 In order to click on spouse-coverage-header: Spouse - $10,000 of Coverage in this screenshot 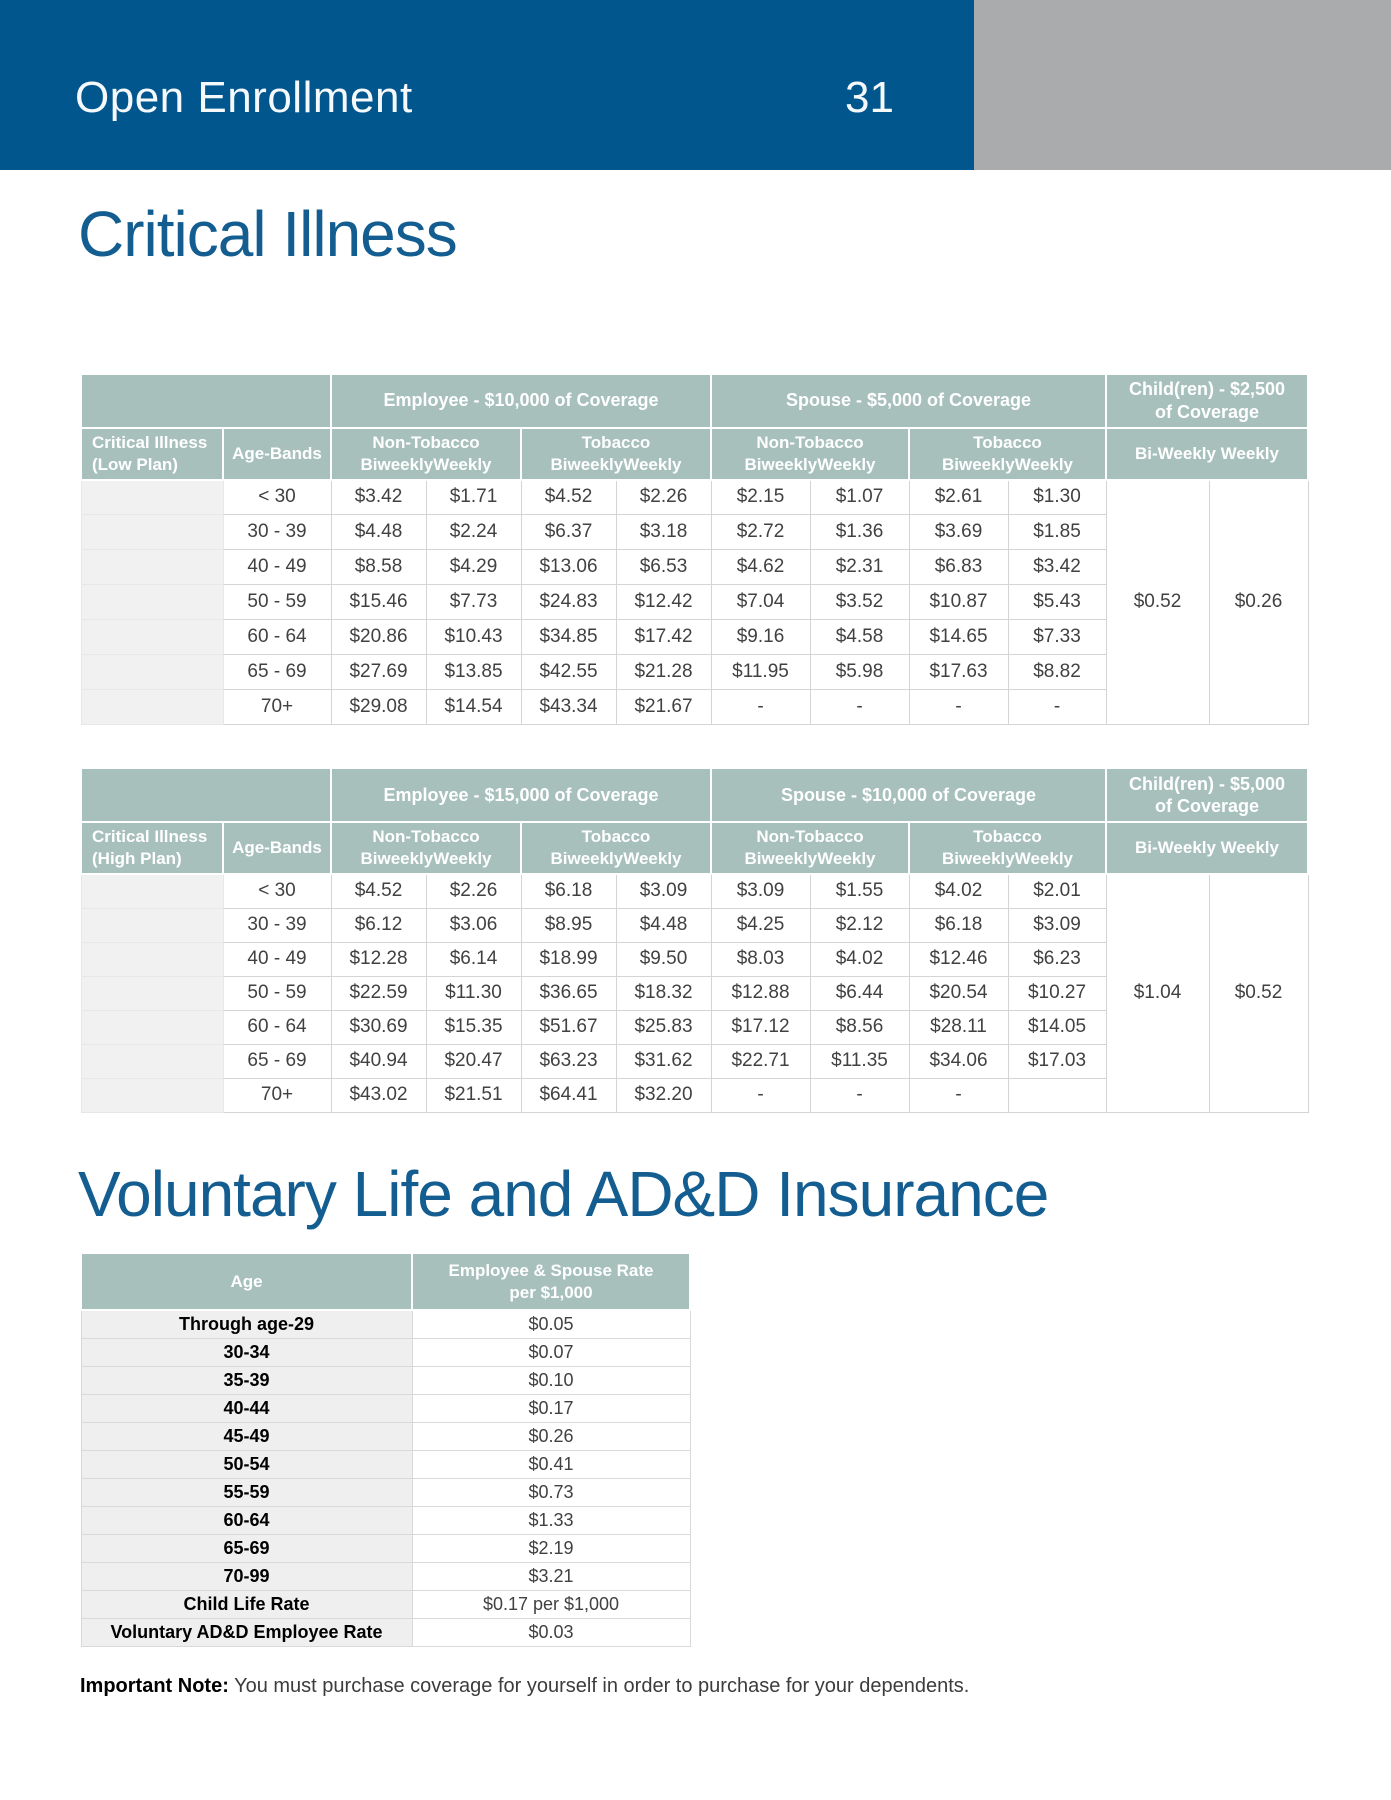, I will do `click(908, 795)`.